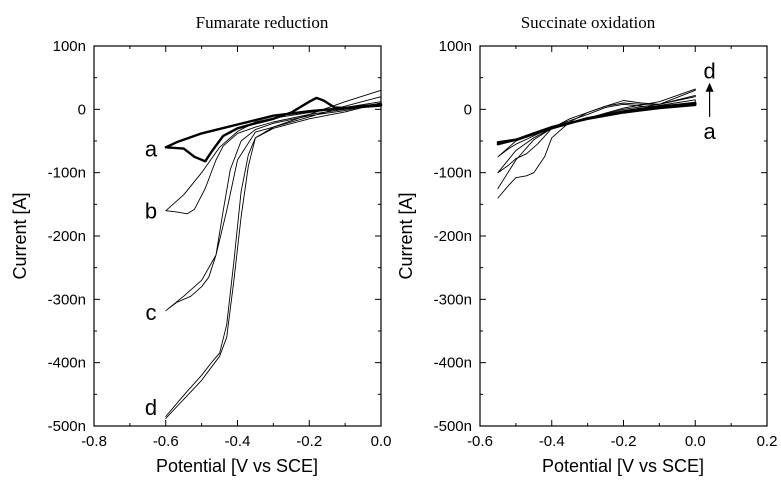  Describe the element at coordinates (767, 441) in the screenshot. I see `x-tick-label: 0.2` at that location.